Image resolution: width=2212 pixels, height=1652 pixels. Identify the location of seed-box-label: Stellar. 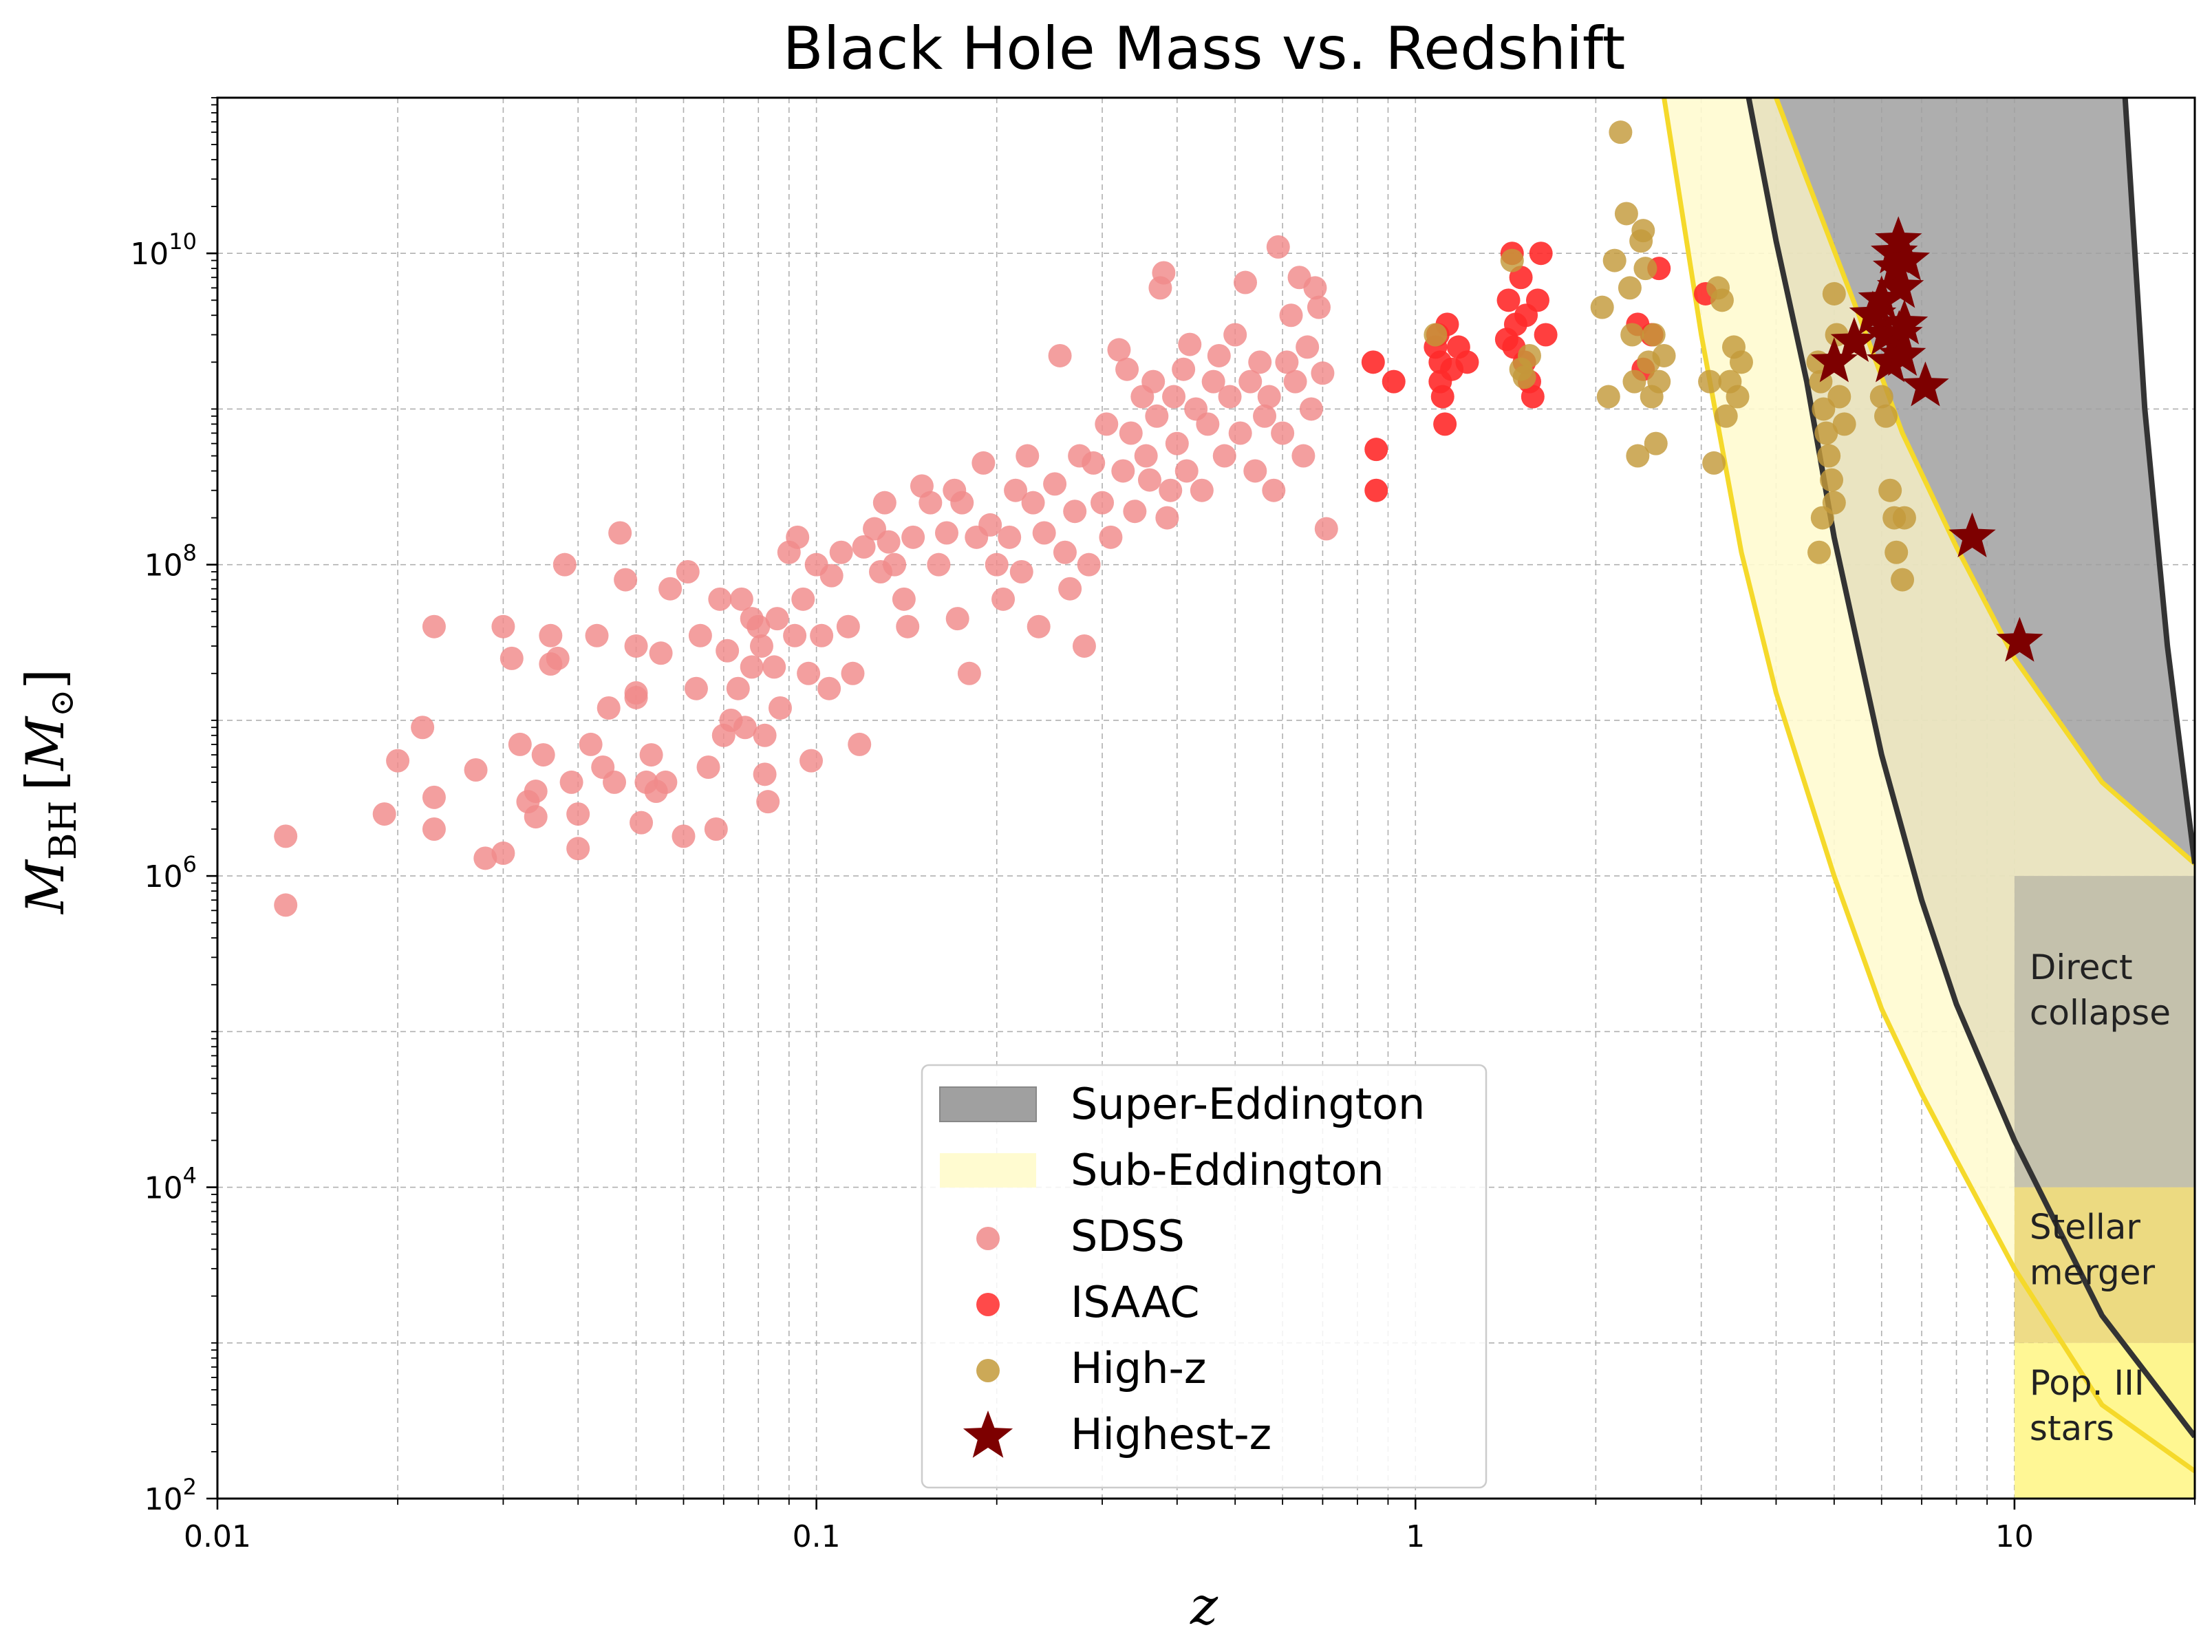
(2086, 1227).